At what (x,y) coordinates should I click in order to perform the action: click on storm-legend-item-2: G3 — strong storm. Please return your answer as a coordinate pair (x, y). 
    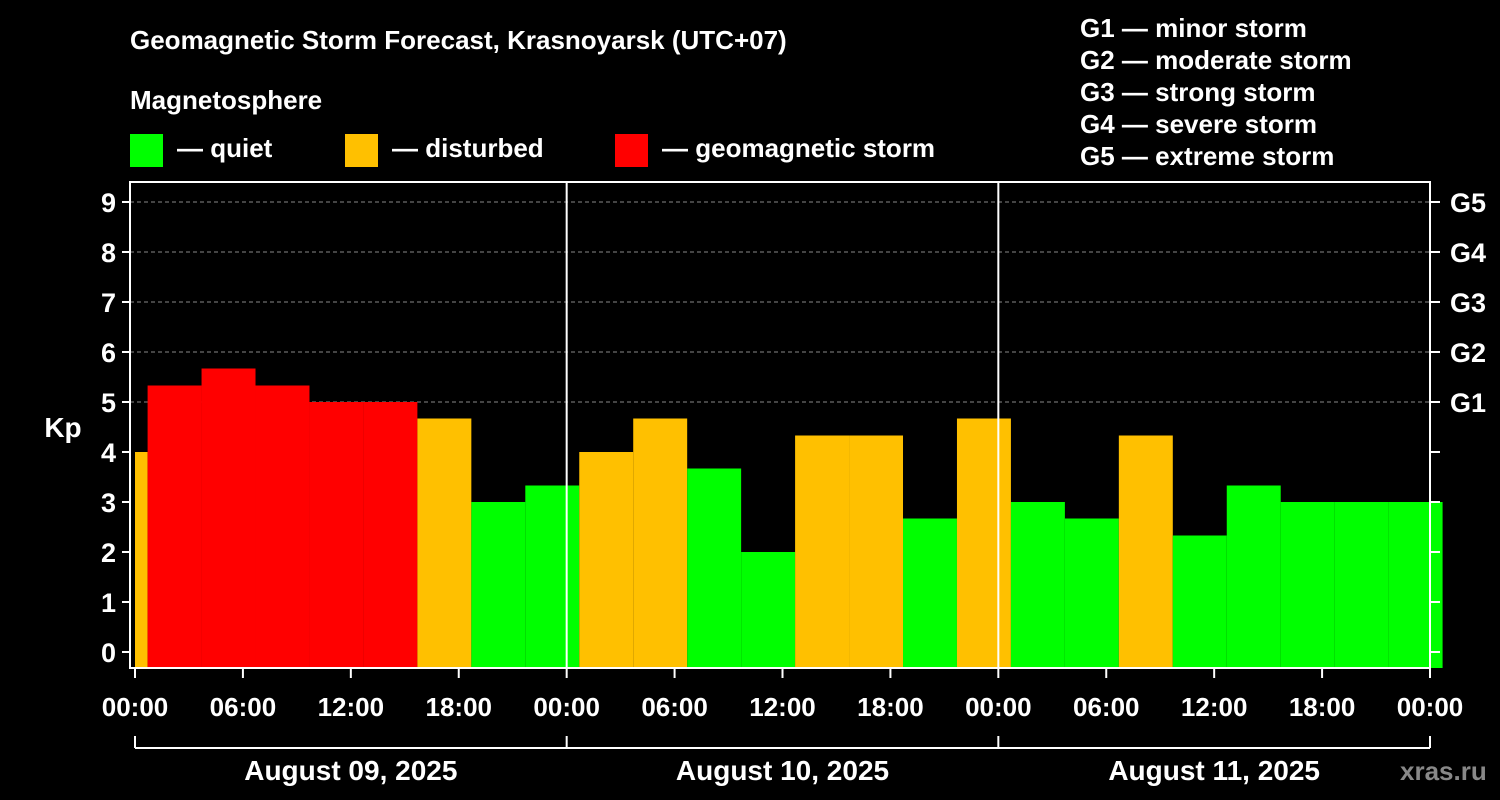
    Looking at the image, I should click on (1197, 92).